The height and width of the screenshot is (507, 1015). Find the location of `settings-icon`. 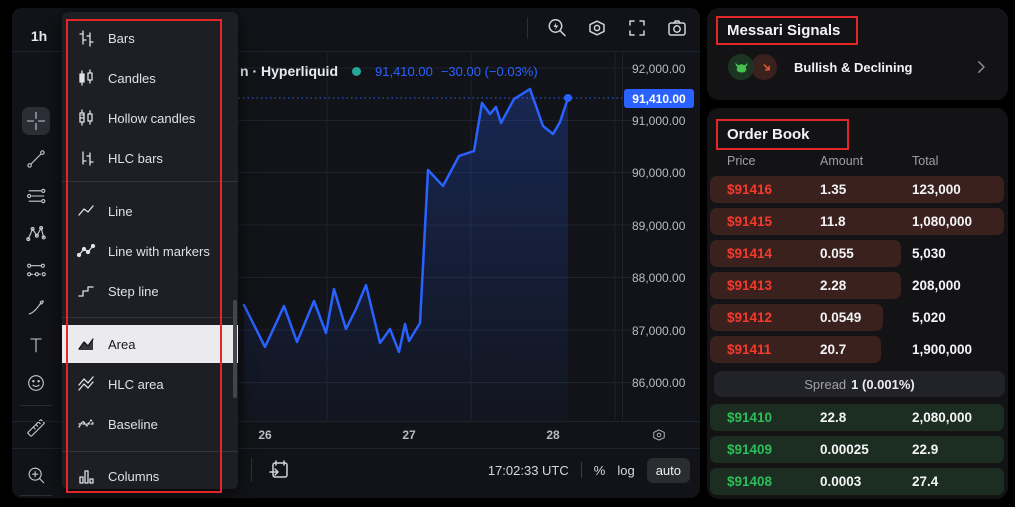

settings-icon is located at coordinates (597, 28).